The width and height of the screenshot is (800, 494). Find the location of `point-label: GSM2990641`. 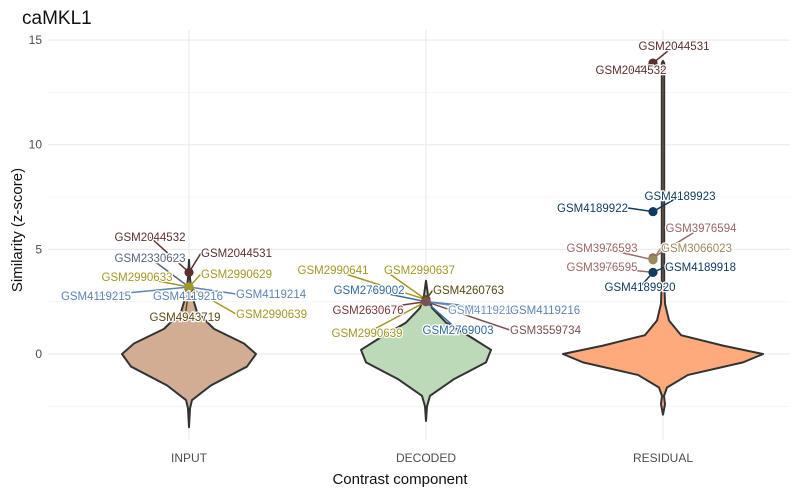

point-label: GSM2990641 is located at coordinates (333, 271).